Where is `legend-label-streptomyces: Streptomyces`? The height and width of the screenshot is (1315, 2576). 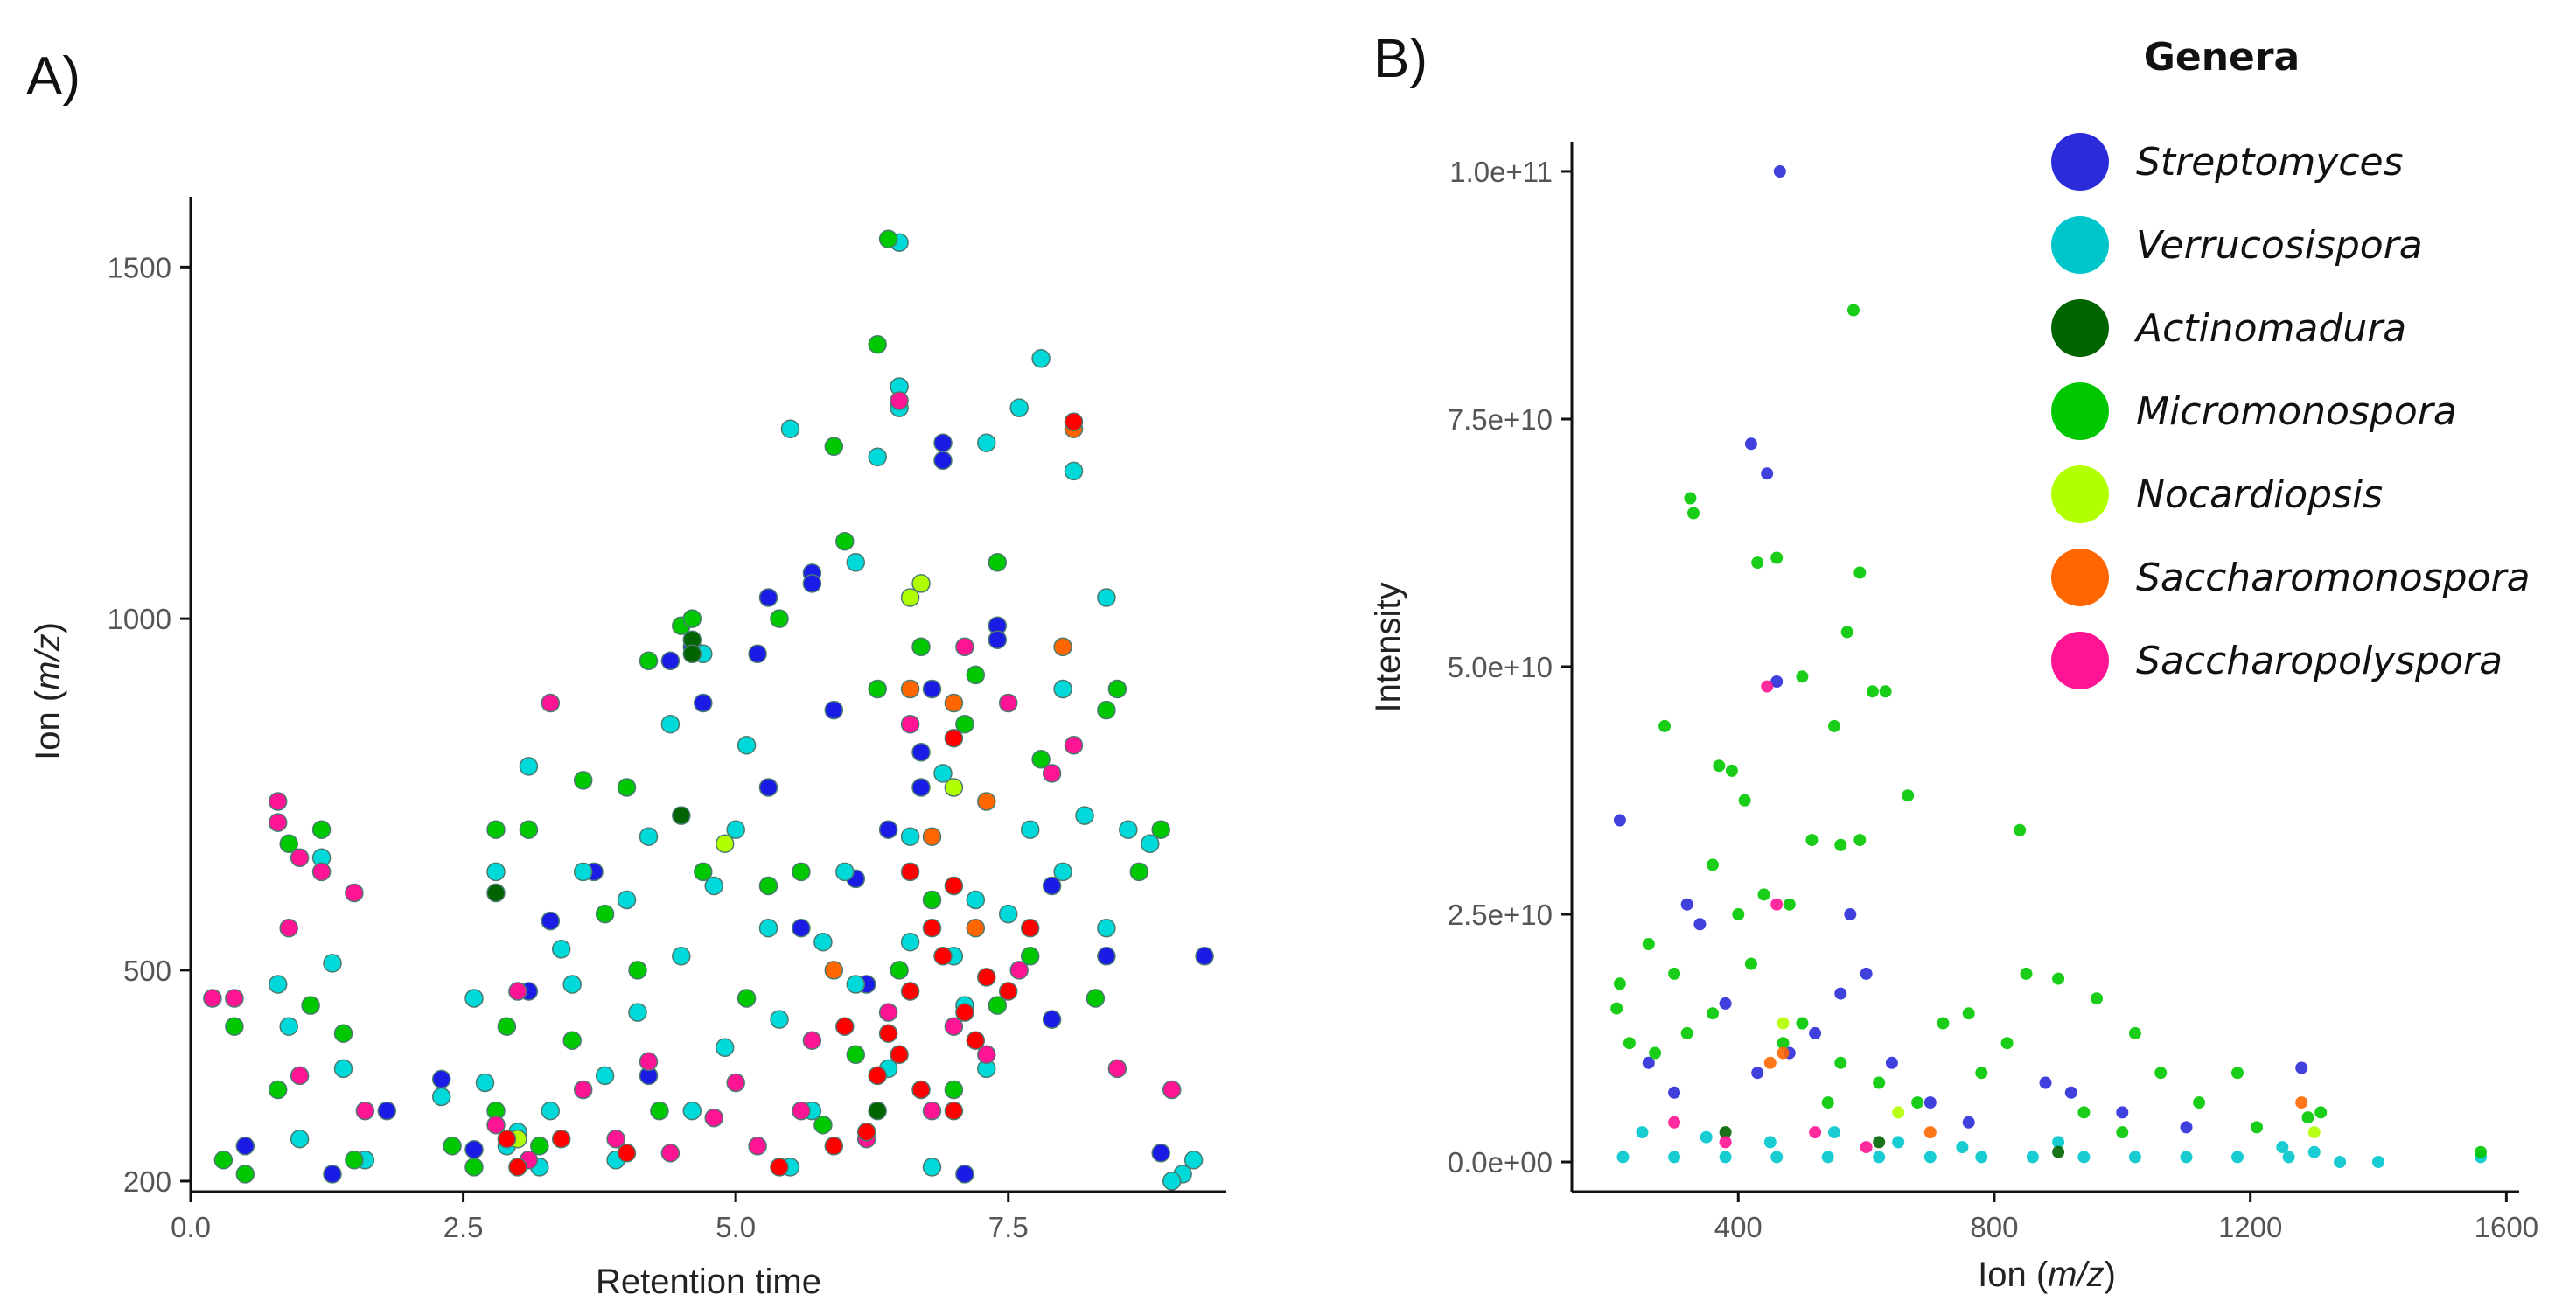 legend-label-streptomyces: Streptomyces is located at coordinates (2270, 163).